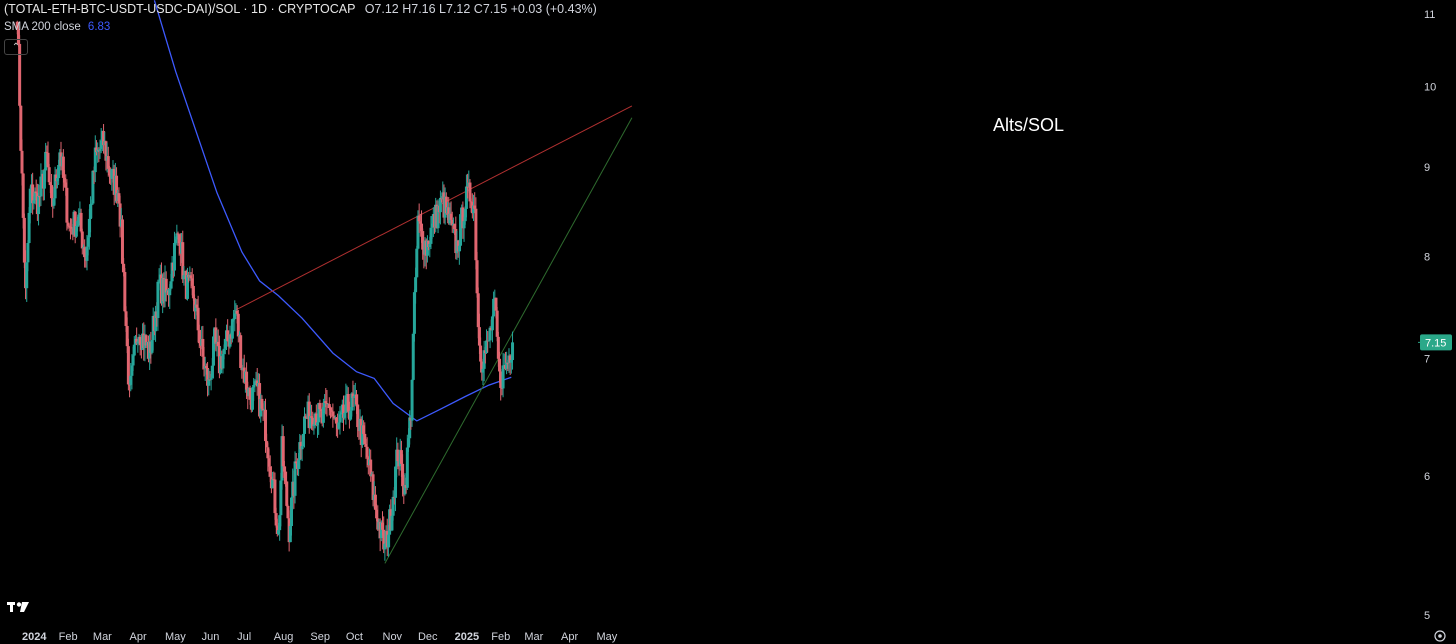 The image size is (1456, 644). Describe the element at coordinates (19, 604) in the screenshot. I see `tradingview-logo-part` at that location.